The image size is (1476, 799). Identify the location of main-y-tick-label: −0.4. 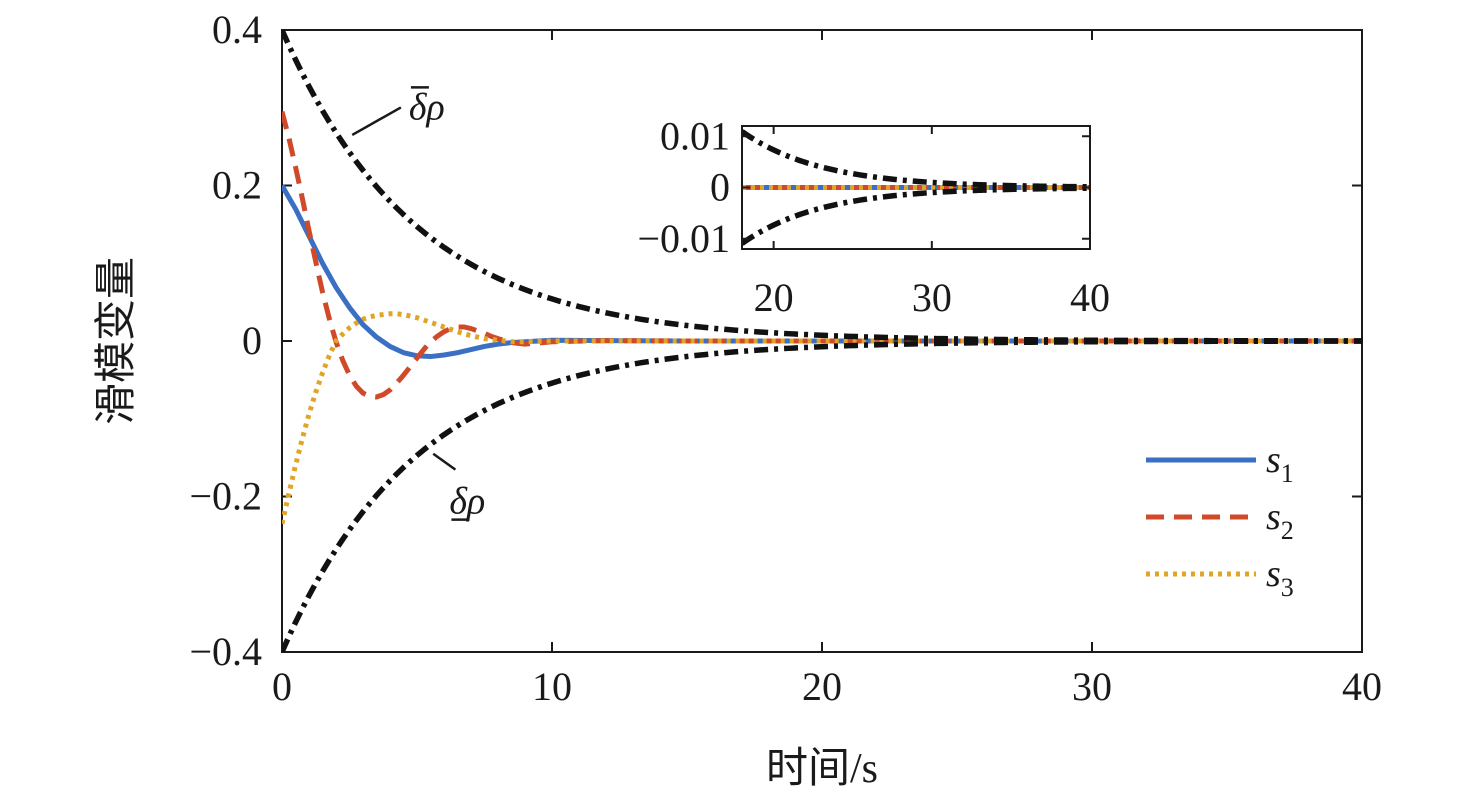
(225, 651).